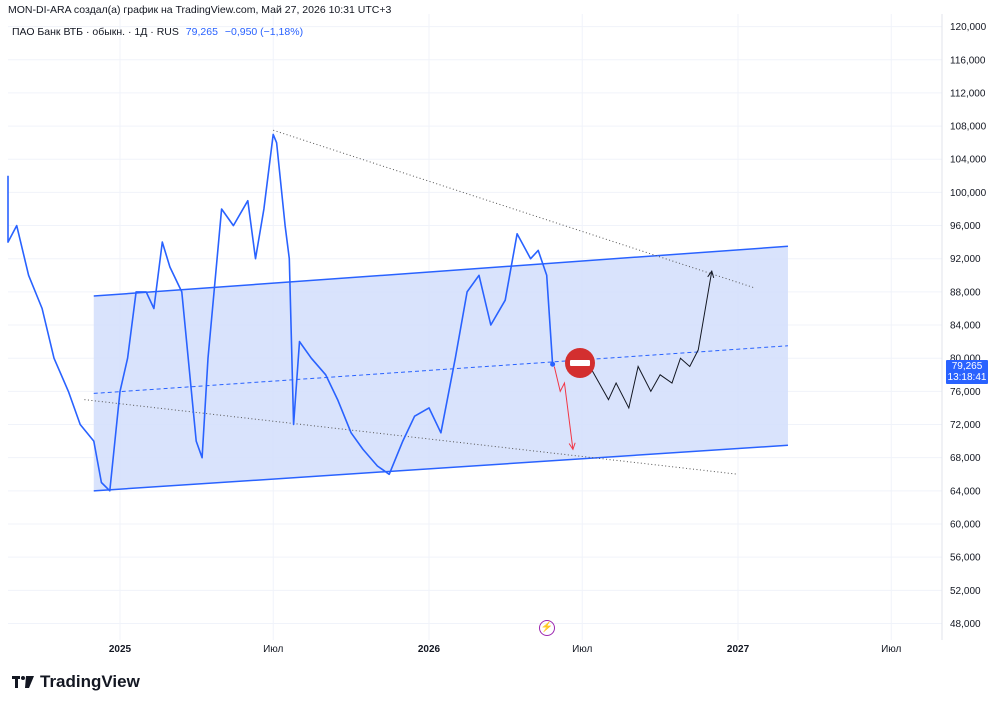 Image resolution: width=1000 pixels, height=704 pixels. Describe the element at coordinates (968, 60) in the screenshot. I see `y-tick-label: 116,000` at that location.